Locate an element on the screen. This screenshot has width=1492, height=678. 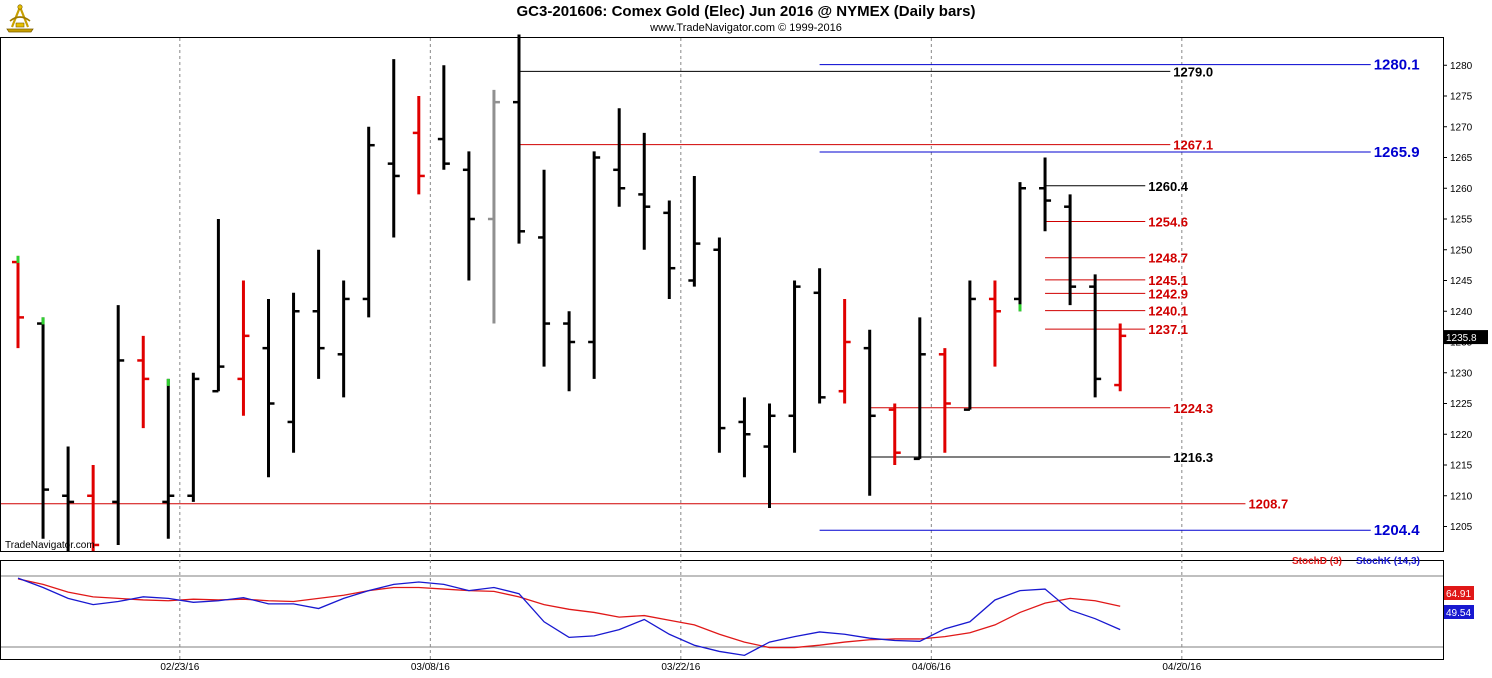
stochk-line is located at coordinates (569, 617).